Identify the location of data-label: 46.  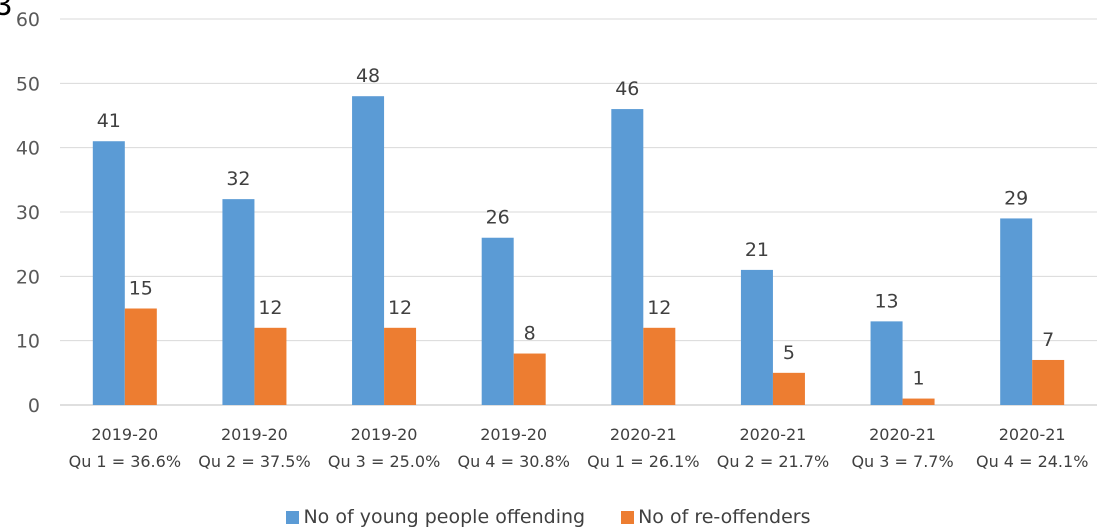
(627, 89).